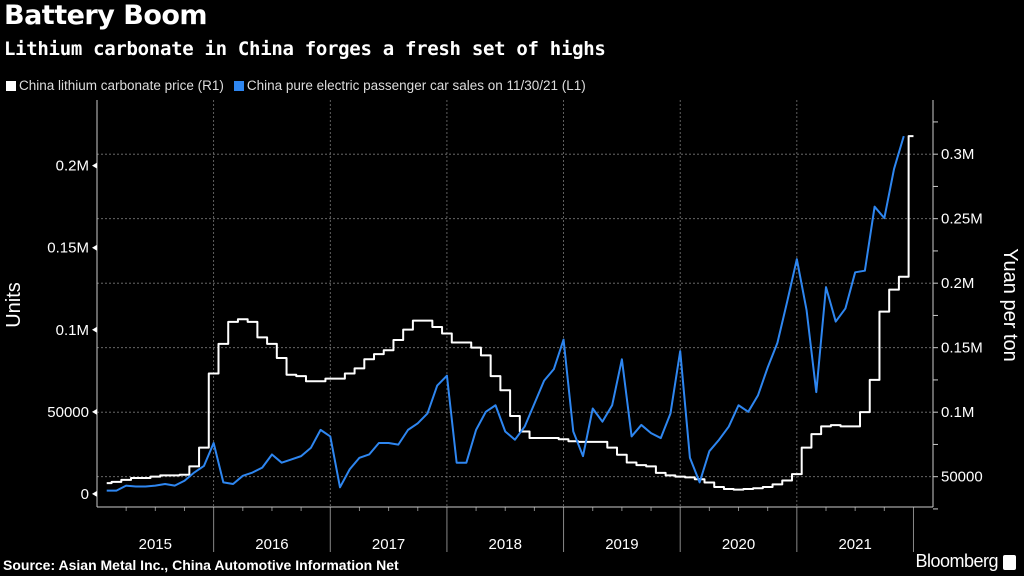 The image size is (1024, 576). Describe the element at coordinates (14, 305) in the screenshot. I see `left-axis-title: Units` at that location.